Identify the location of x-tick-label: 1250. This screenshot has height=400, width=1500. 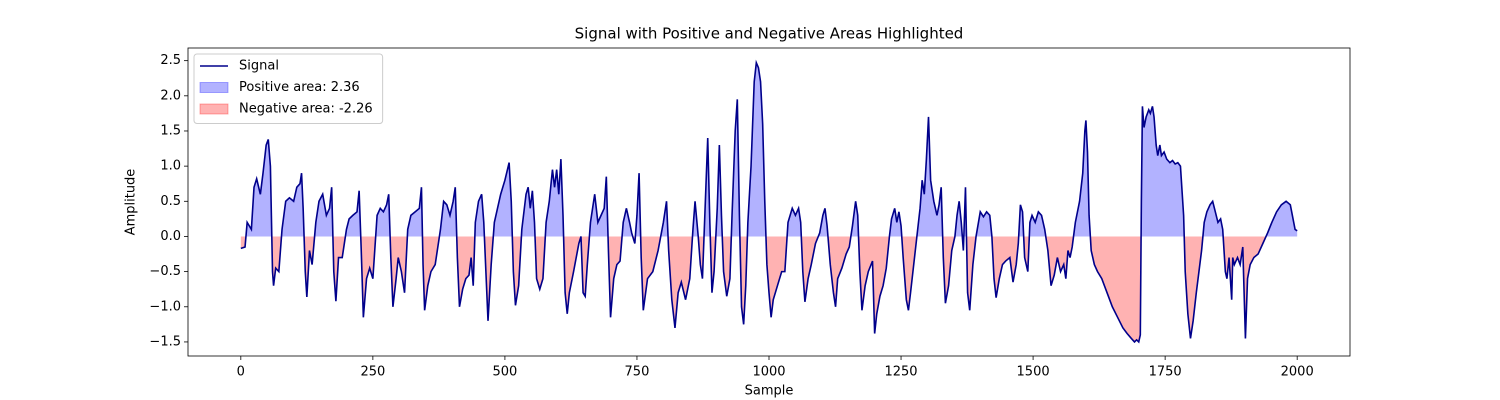
(900, 372).